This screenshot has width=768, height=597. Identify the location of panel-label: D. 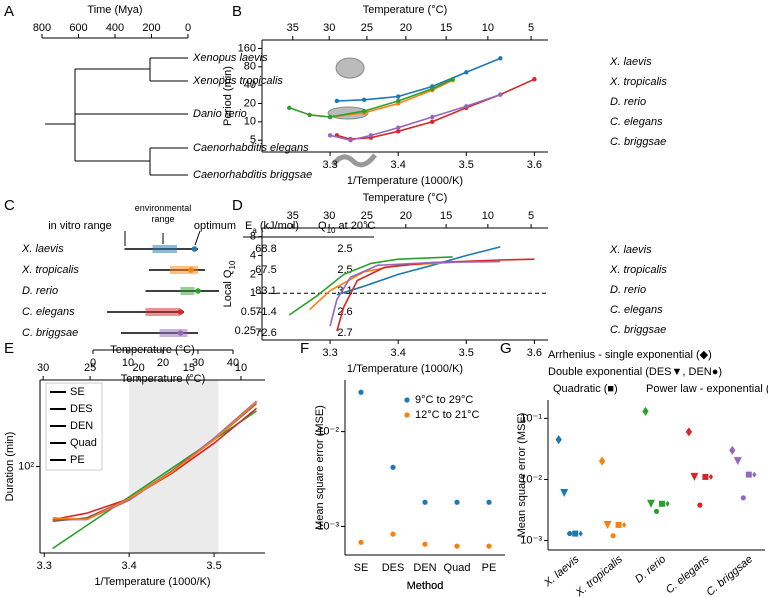
(237, 205).